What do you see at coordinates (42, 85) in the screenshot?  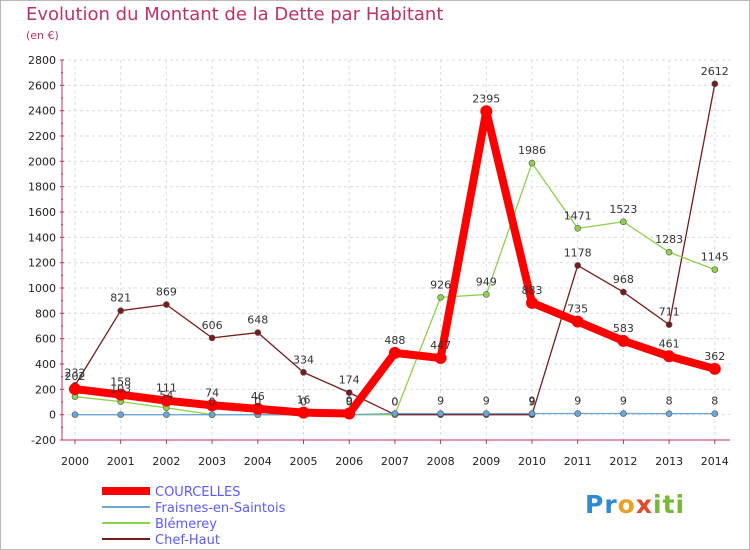 I see `y-tick-label: 2600` at bounding box center [42, 85].